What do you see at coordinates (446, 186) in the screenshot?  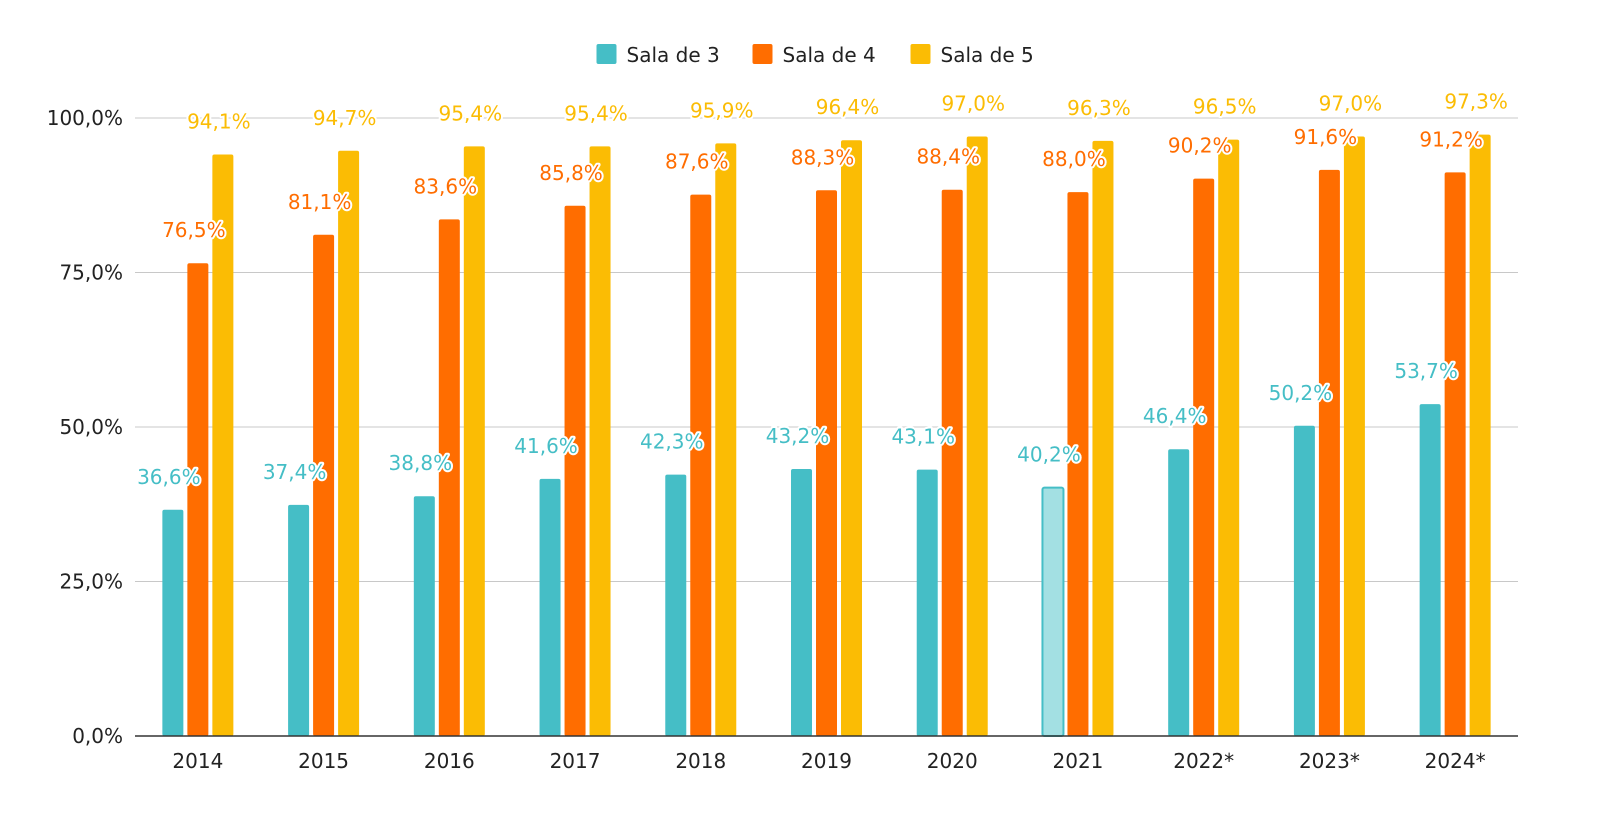 I see `data-label: 83,6%` at bounding box center [446, 186].